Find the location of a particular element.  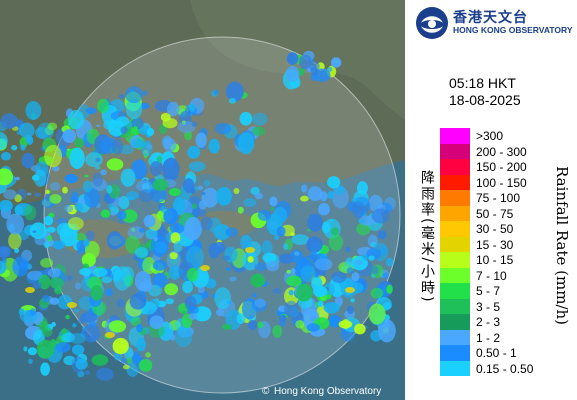

legend-row: 100 - 150 is located at coordinates (507, 182).